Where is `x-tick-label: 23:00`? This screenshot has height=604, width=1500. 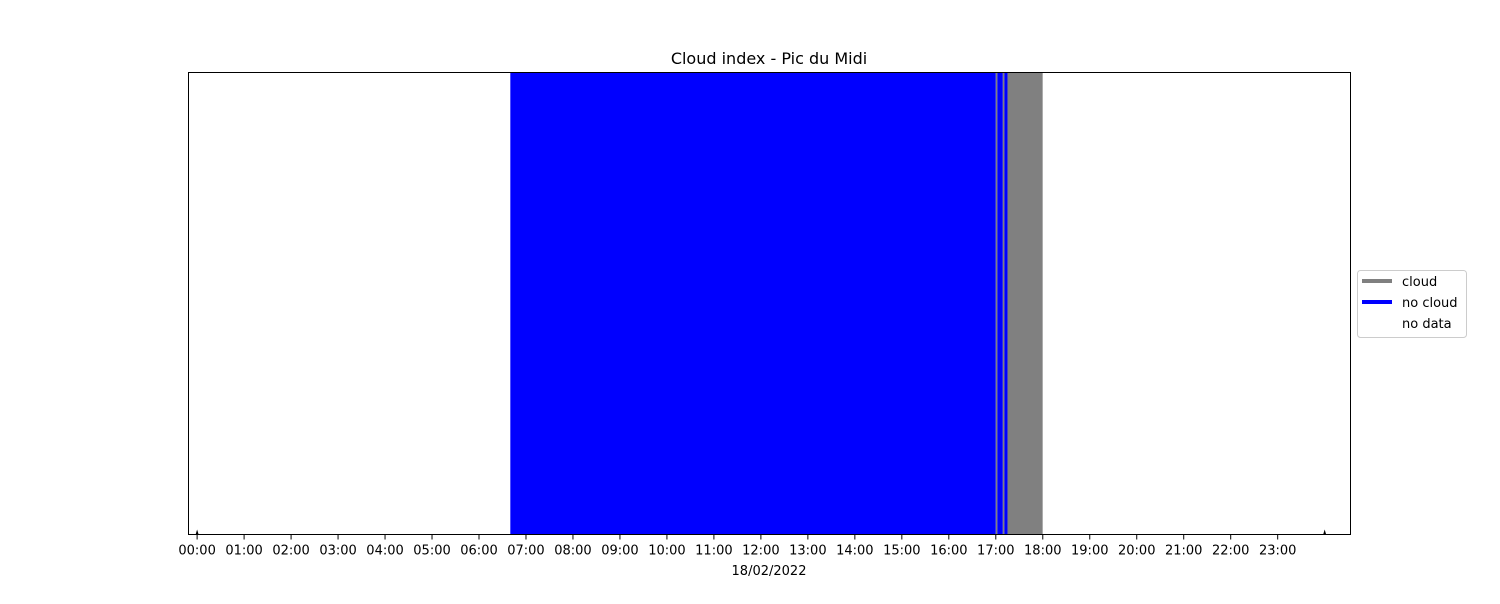
x-tick-label: 23:00 is located at coordinates (1277, 551).